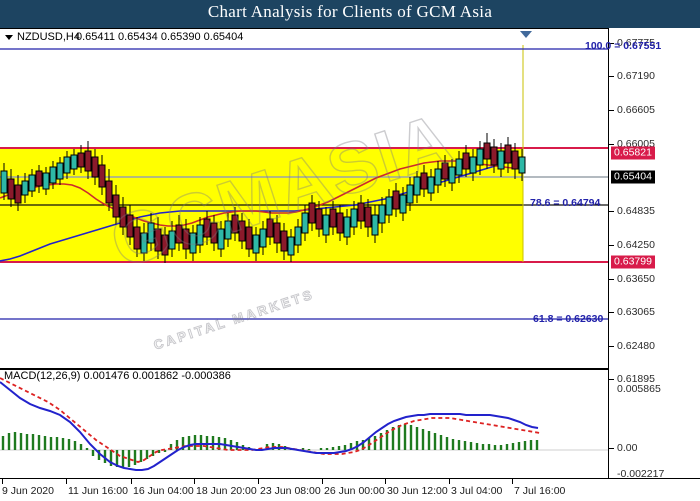 This screenshot has height=501, width=700. I want to click on price-tick-label: 0.64835, so click(636, 211).